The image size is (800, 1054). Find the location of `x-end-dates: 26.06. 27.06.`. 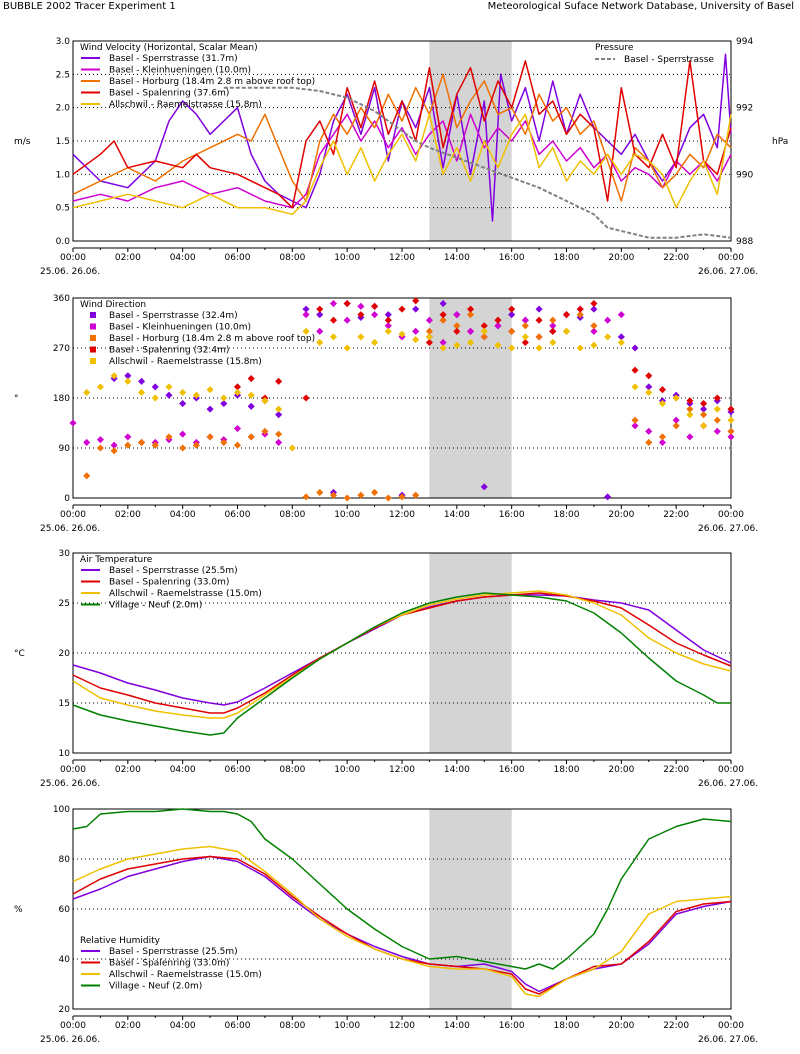

x-end-dates: 26.06. 27.06. is located at coordinates (728, 529).